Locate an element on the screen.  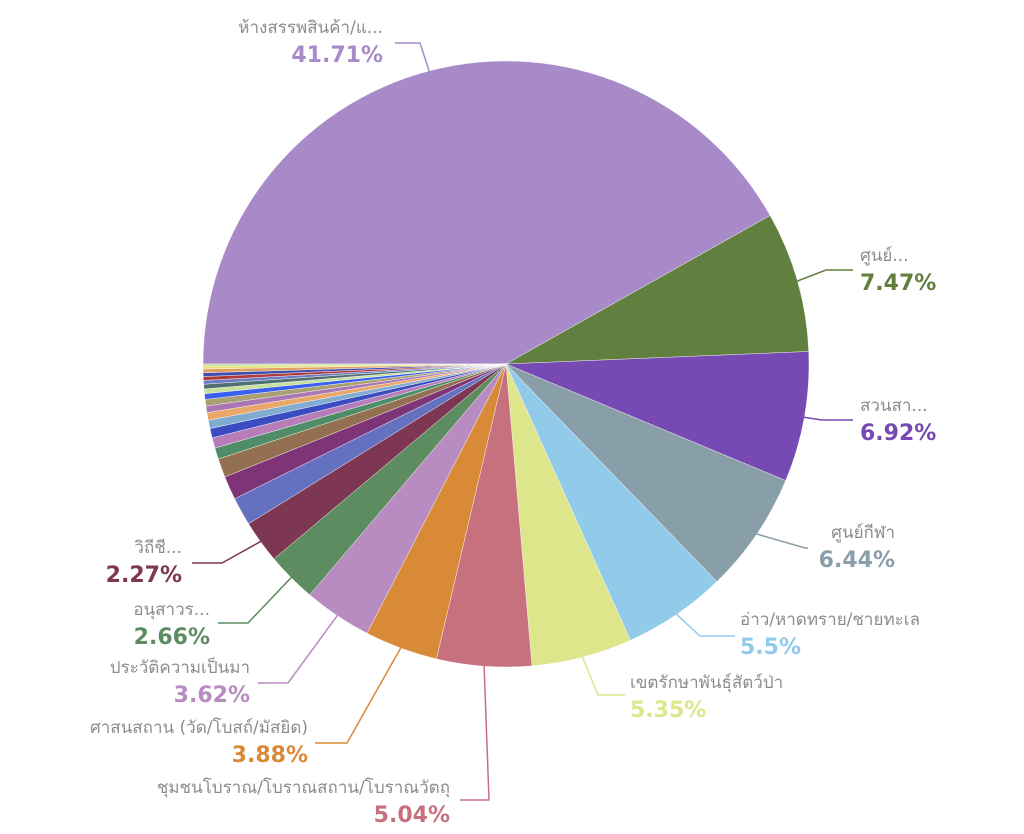
slice-percent: 5.5% is located at coordinates (771, 647).